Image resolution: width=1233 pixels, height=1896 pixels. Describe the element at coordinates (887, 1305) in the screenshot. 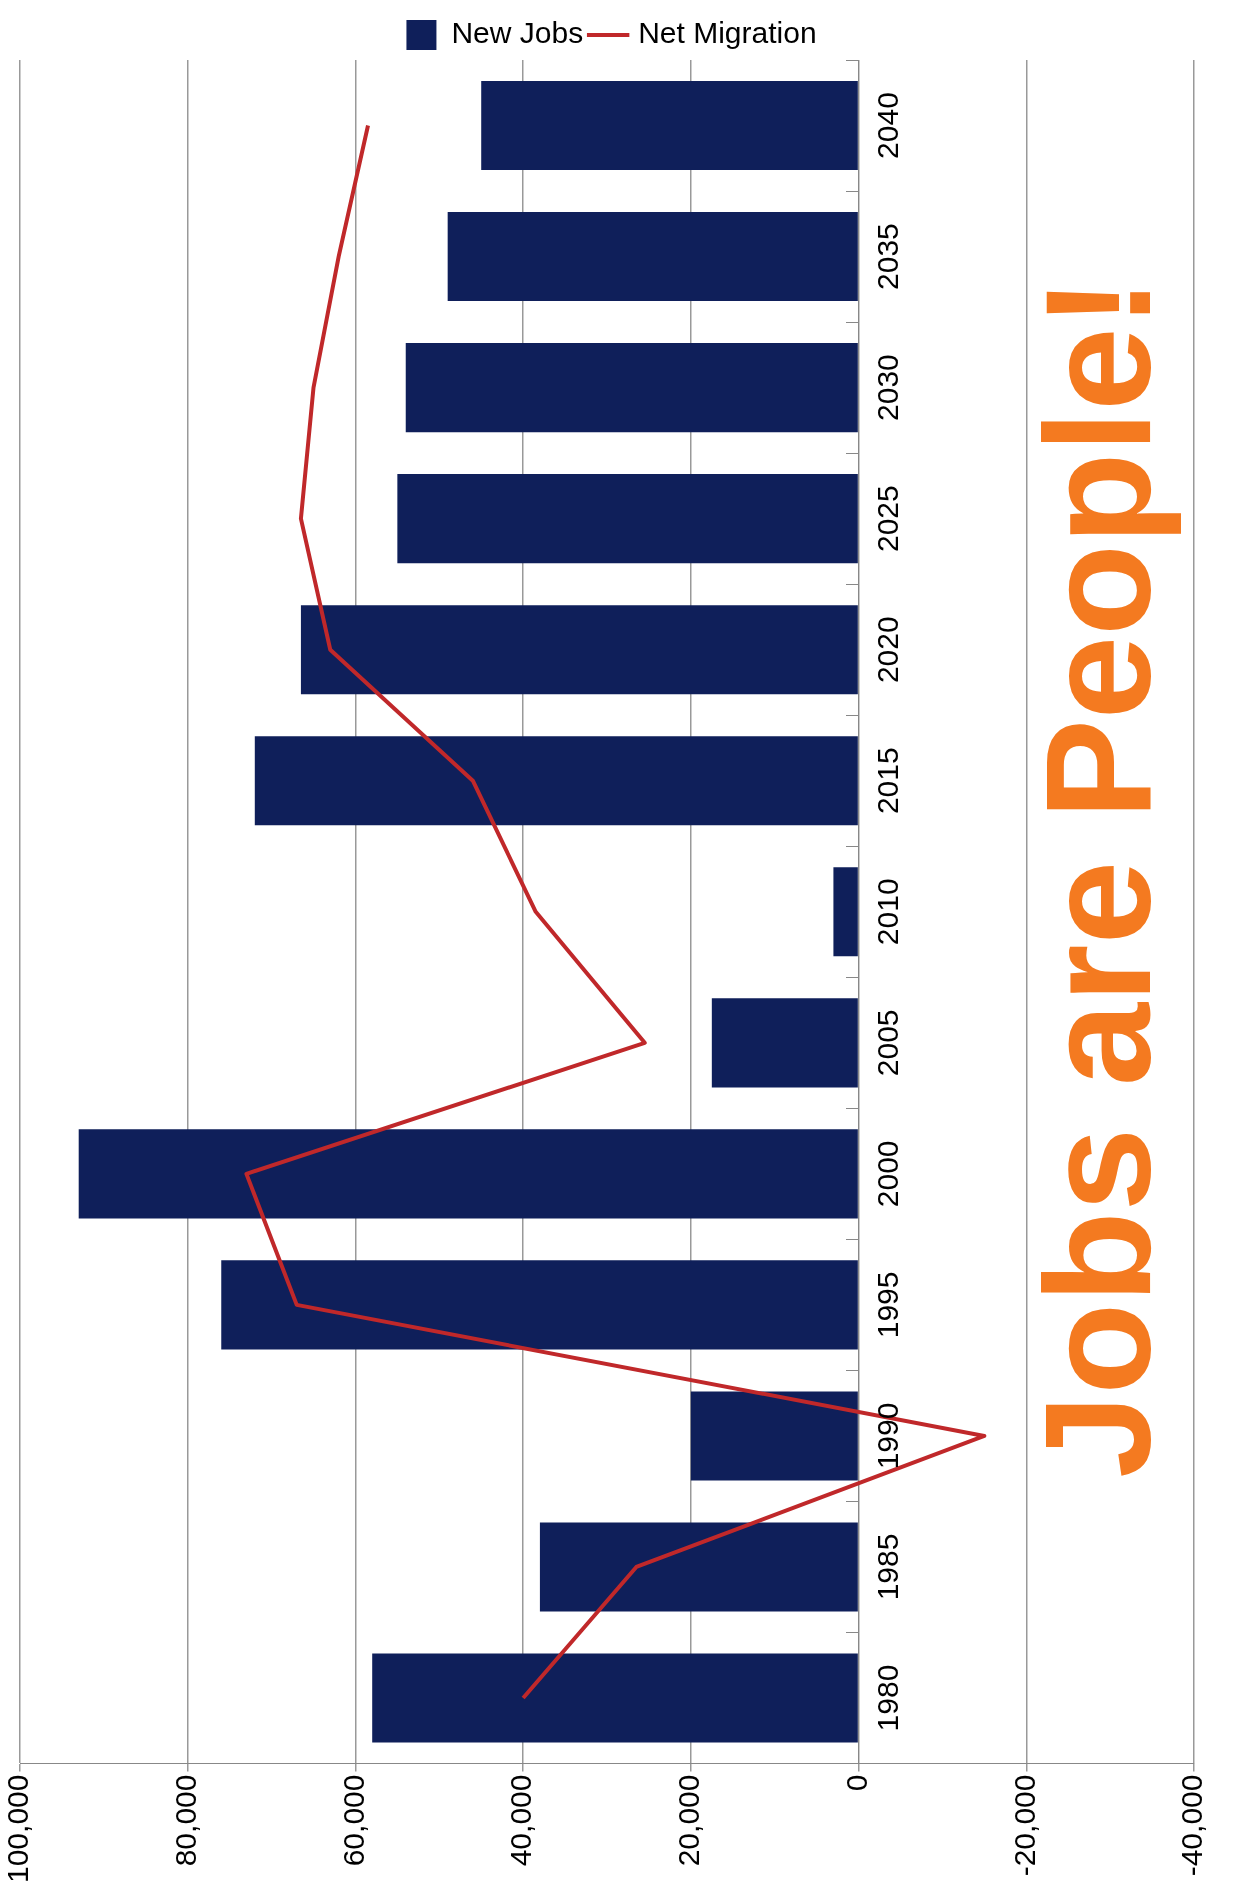

I see `y-tick-label: 1995` at that location.